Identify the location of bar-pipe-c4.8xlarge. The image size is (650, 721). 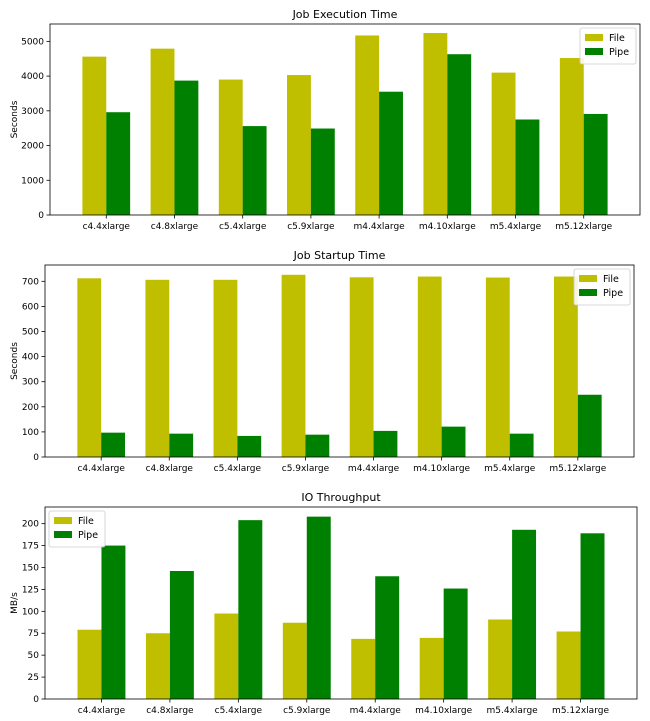
(186, 147).